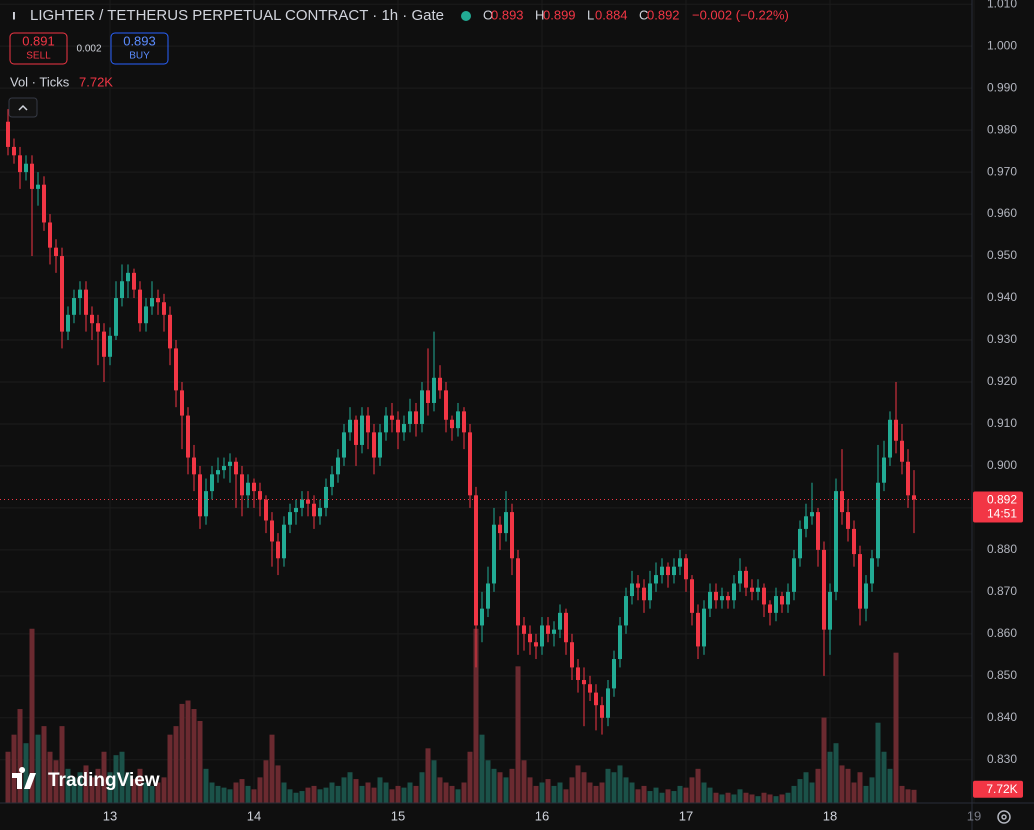  Describe the element at coordinates (139, 56) in the screenshot. I see `buy-label: BUY` at that location.